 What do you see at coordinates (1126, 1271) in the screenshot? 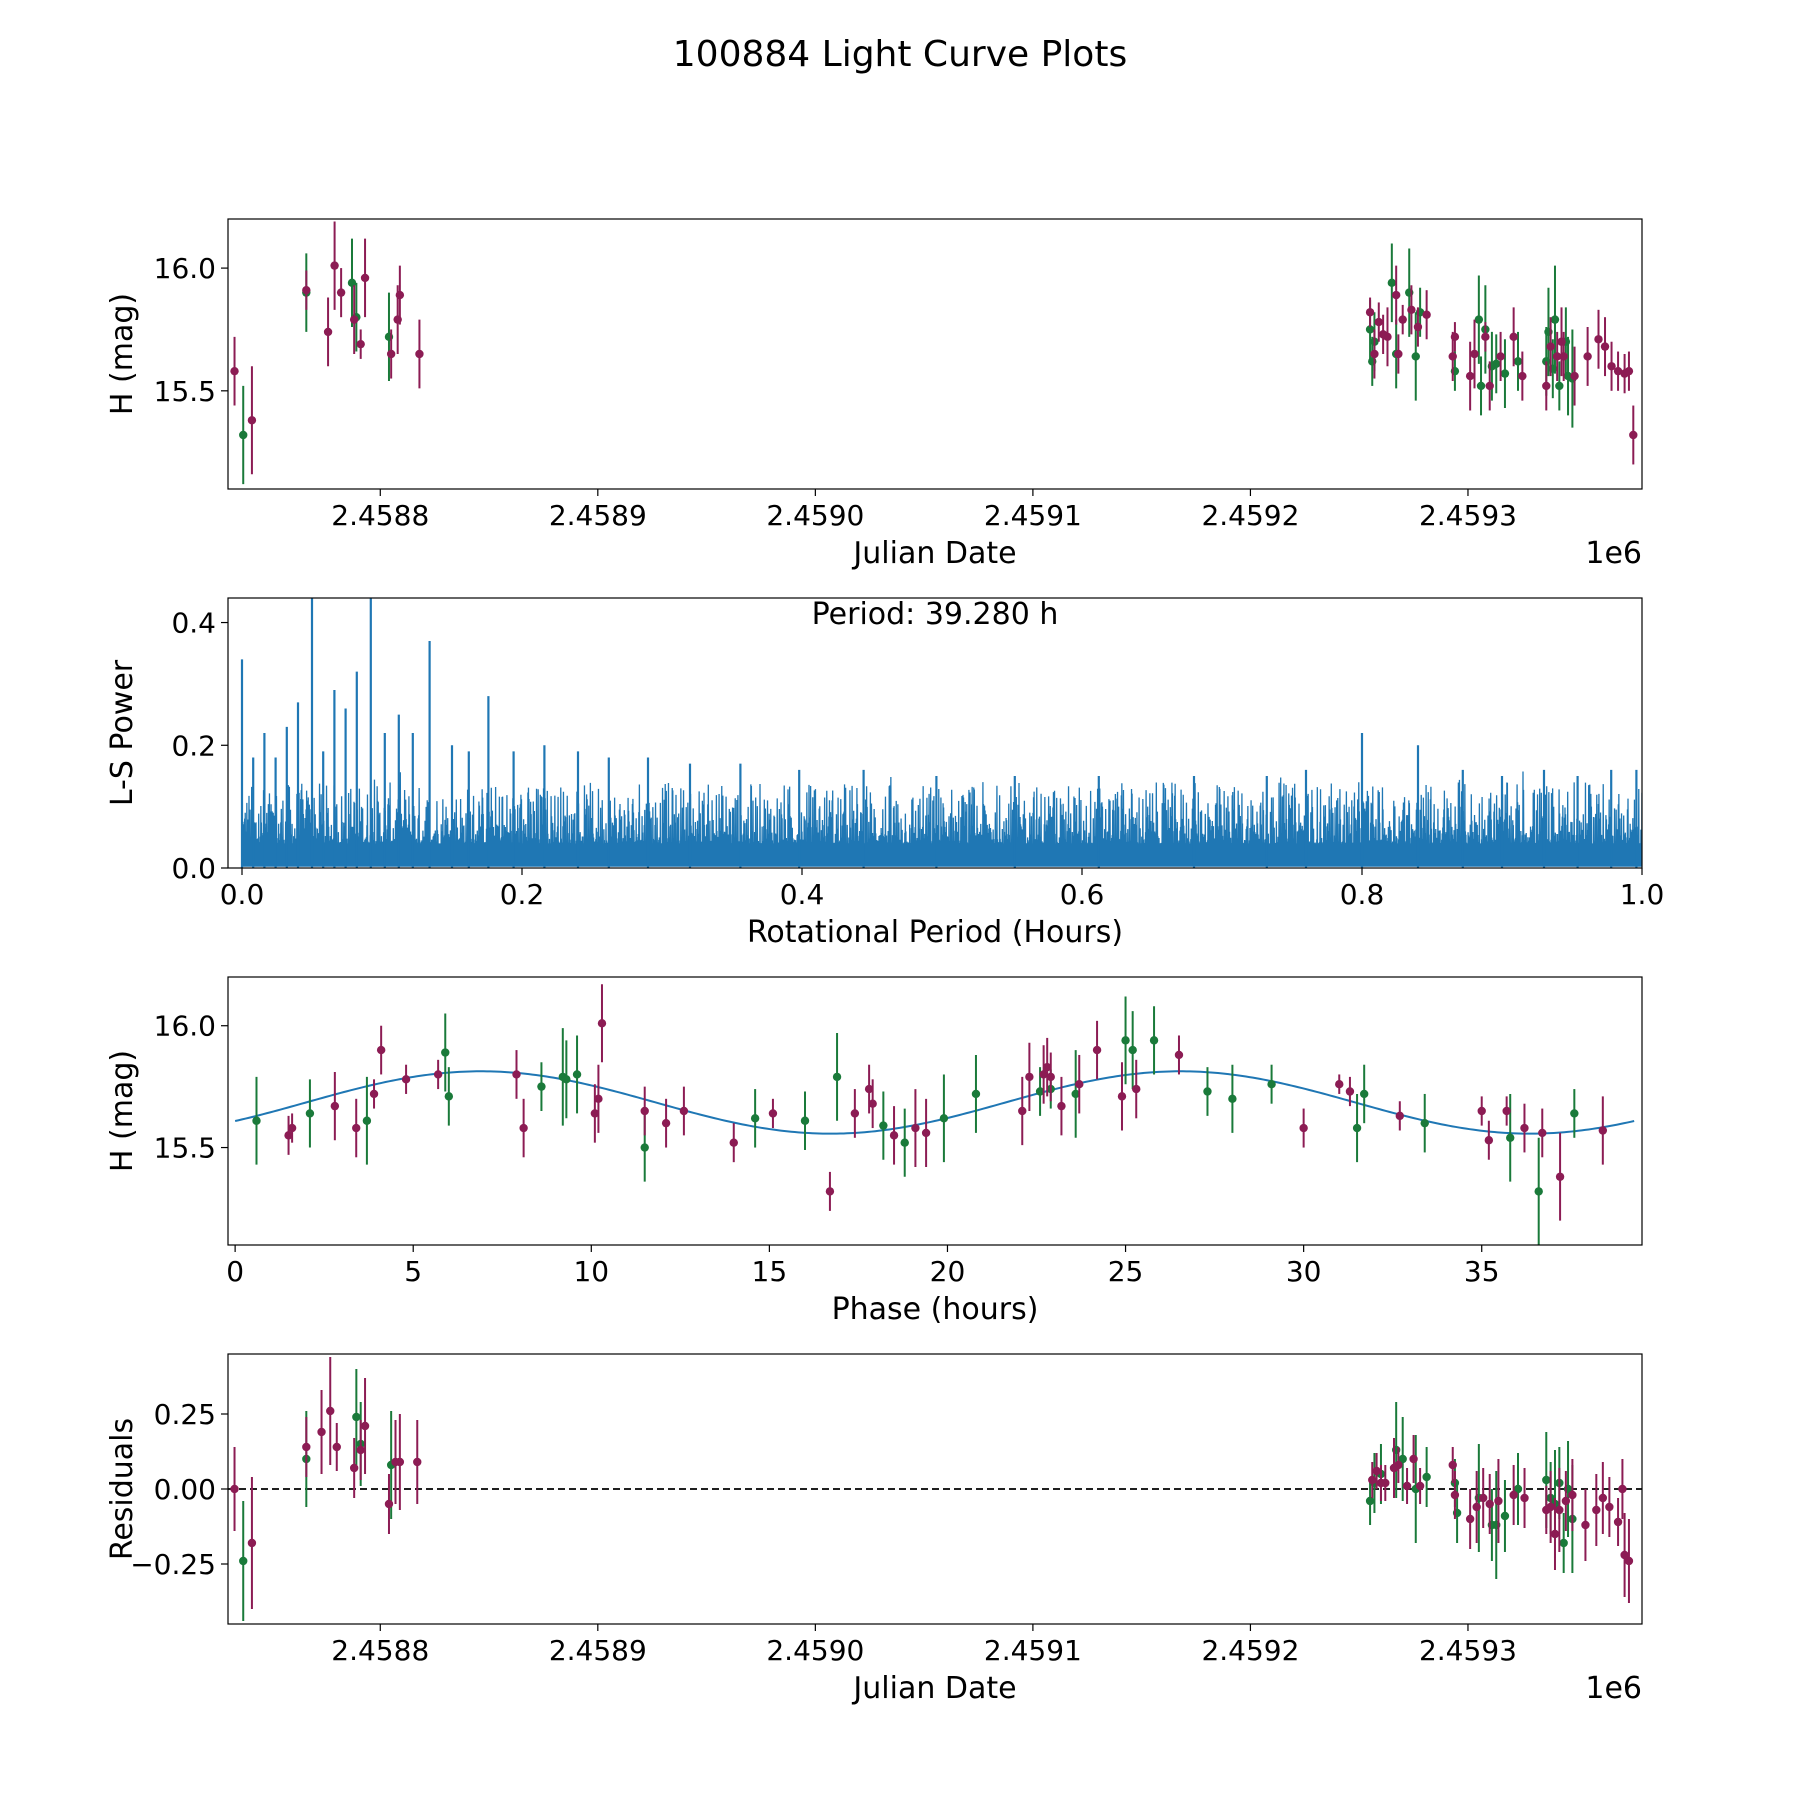
I see `x-tick-label: 25` at bounding box center [1126, 1271].